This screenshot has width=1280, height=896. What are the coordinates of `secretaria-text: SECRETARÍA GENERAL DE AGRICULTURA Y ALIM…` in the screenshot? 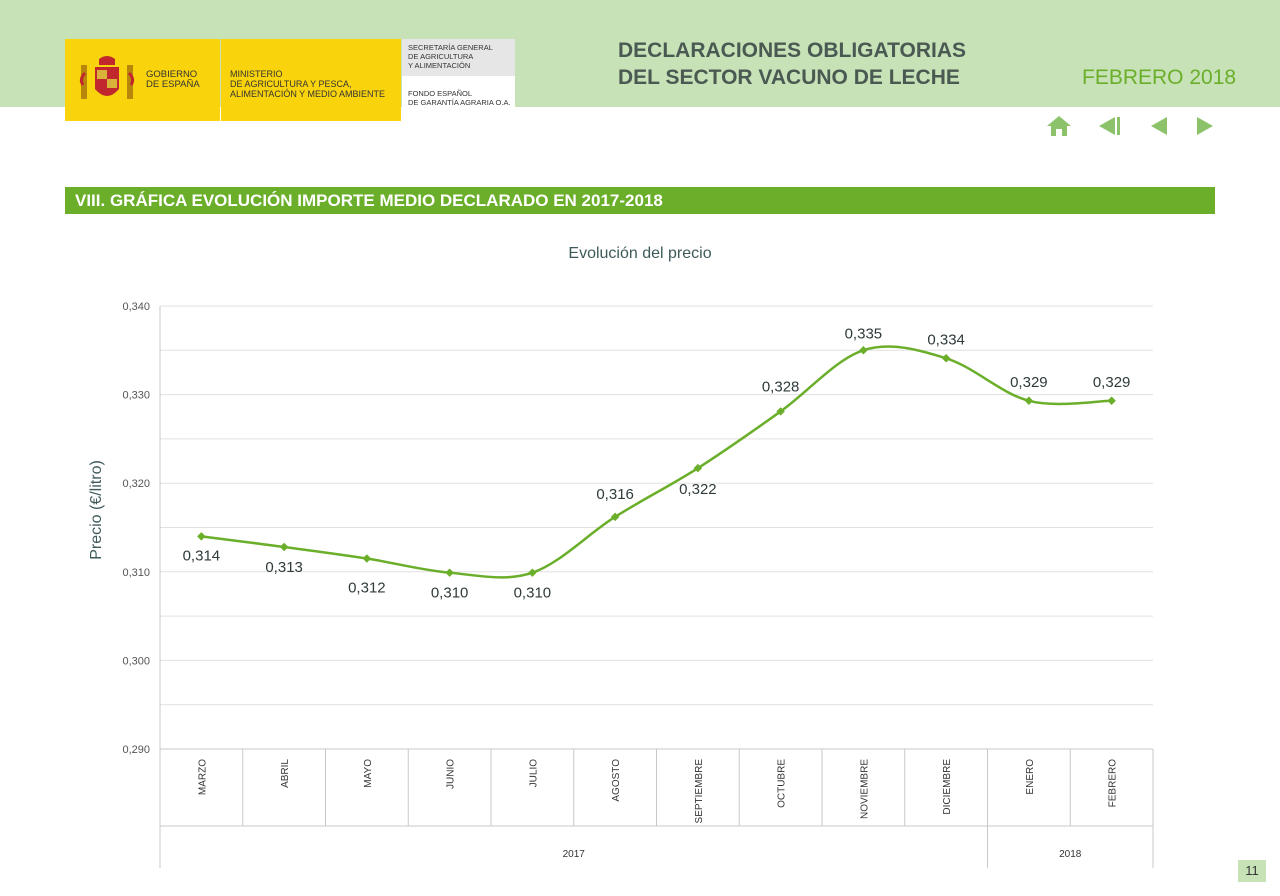 It's located at (450, 56).